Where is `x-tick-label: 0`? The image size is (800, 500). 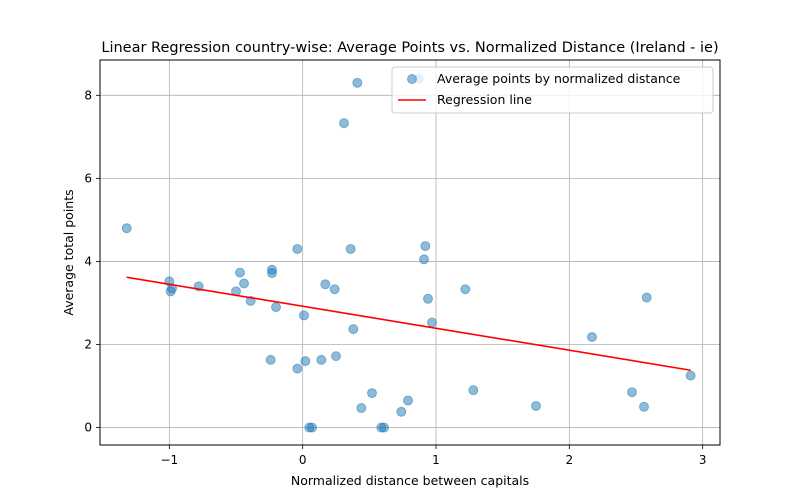
x-tick-label: 0 is located at coordinates (303, 460).